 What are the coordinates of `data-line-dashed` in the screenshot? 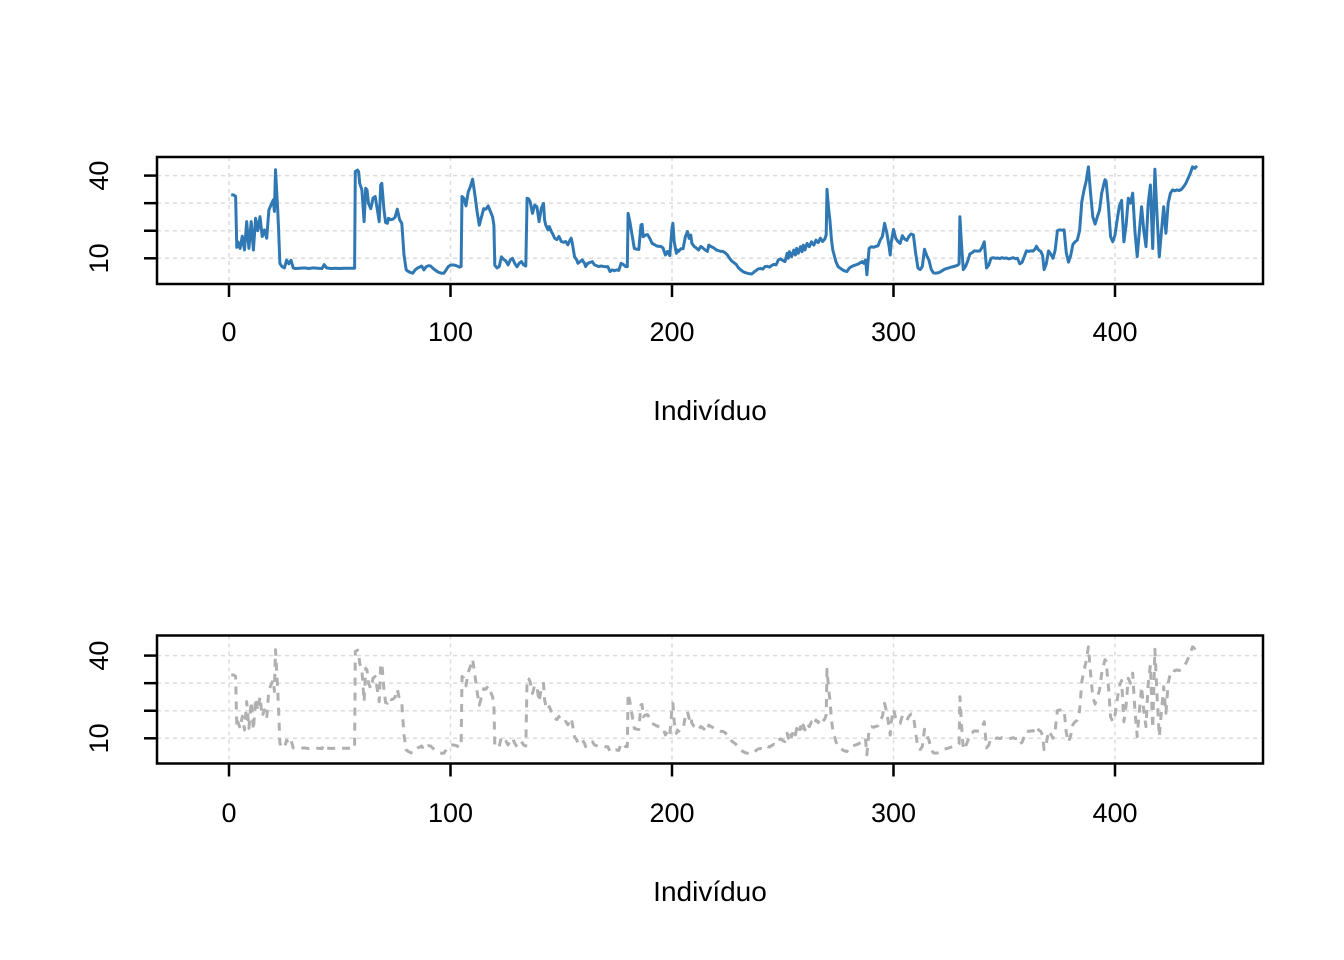 It's located at (715, 700).